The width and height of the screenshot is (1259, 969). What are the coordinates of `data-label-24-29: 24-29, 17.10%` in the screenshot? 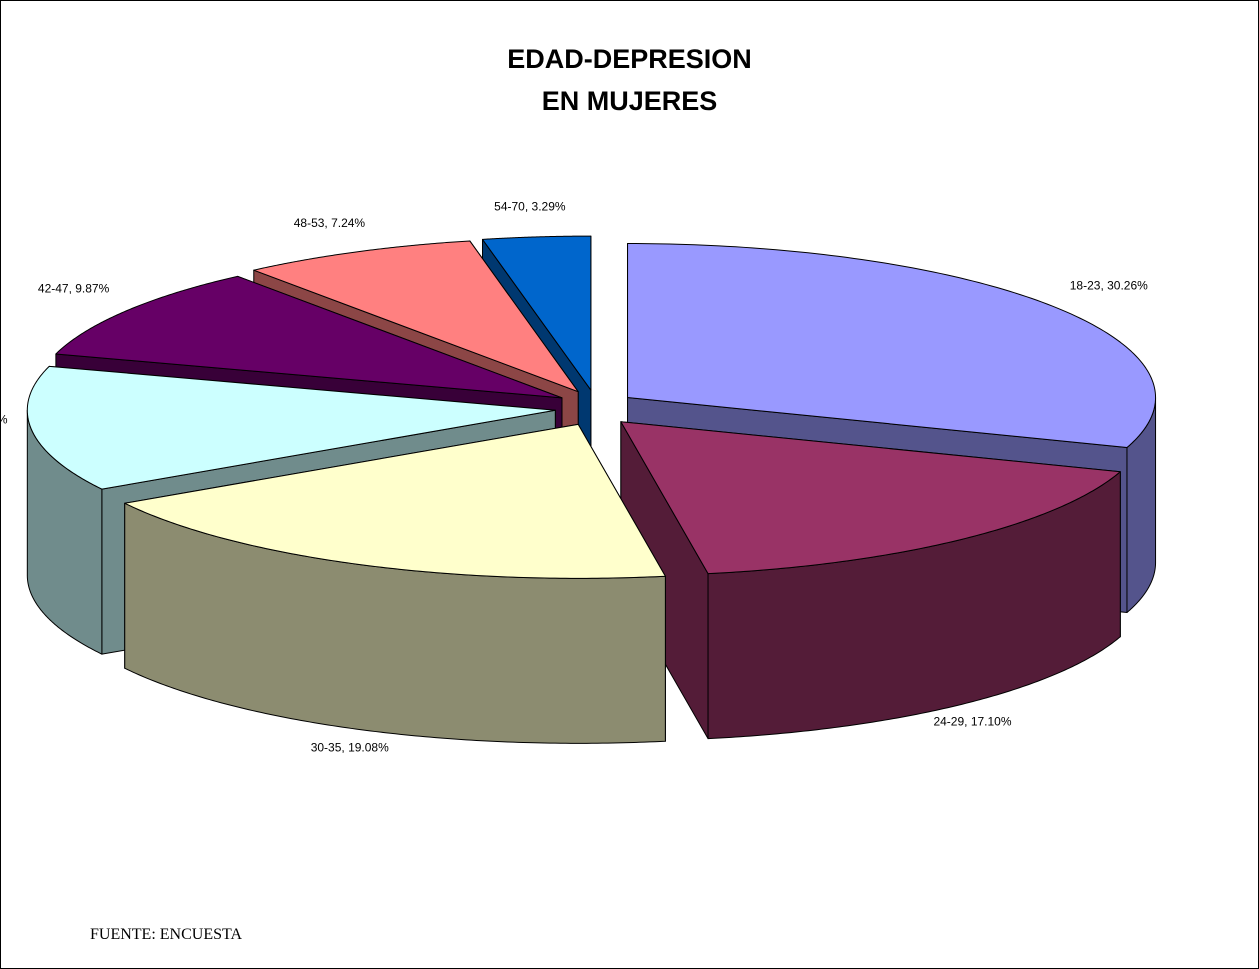 It's located at (972, 722).